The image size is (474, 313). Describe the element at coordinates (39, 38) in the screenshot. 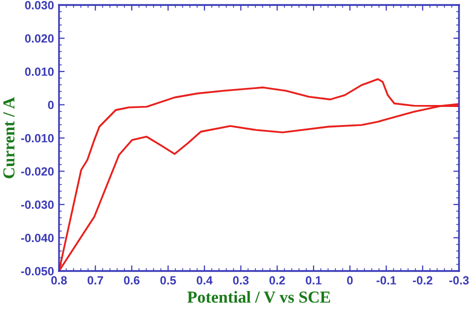

I see `y-tick-label: 0.020` at that location.